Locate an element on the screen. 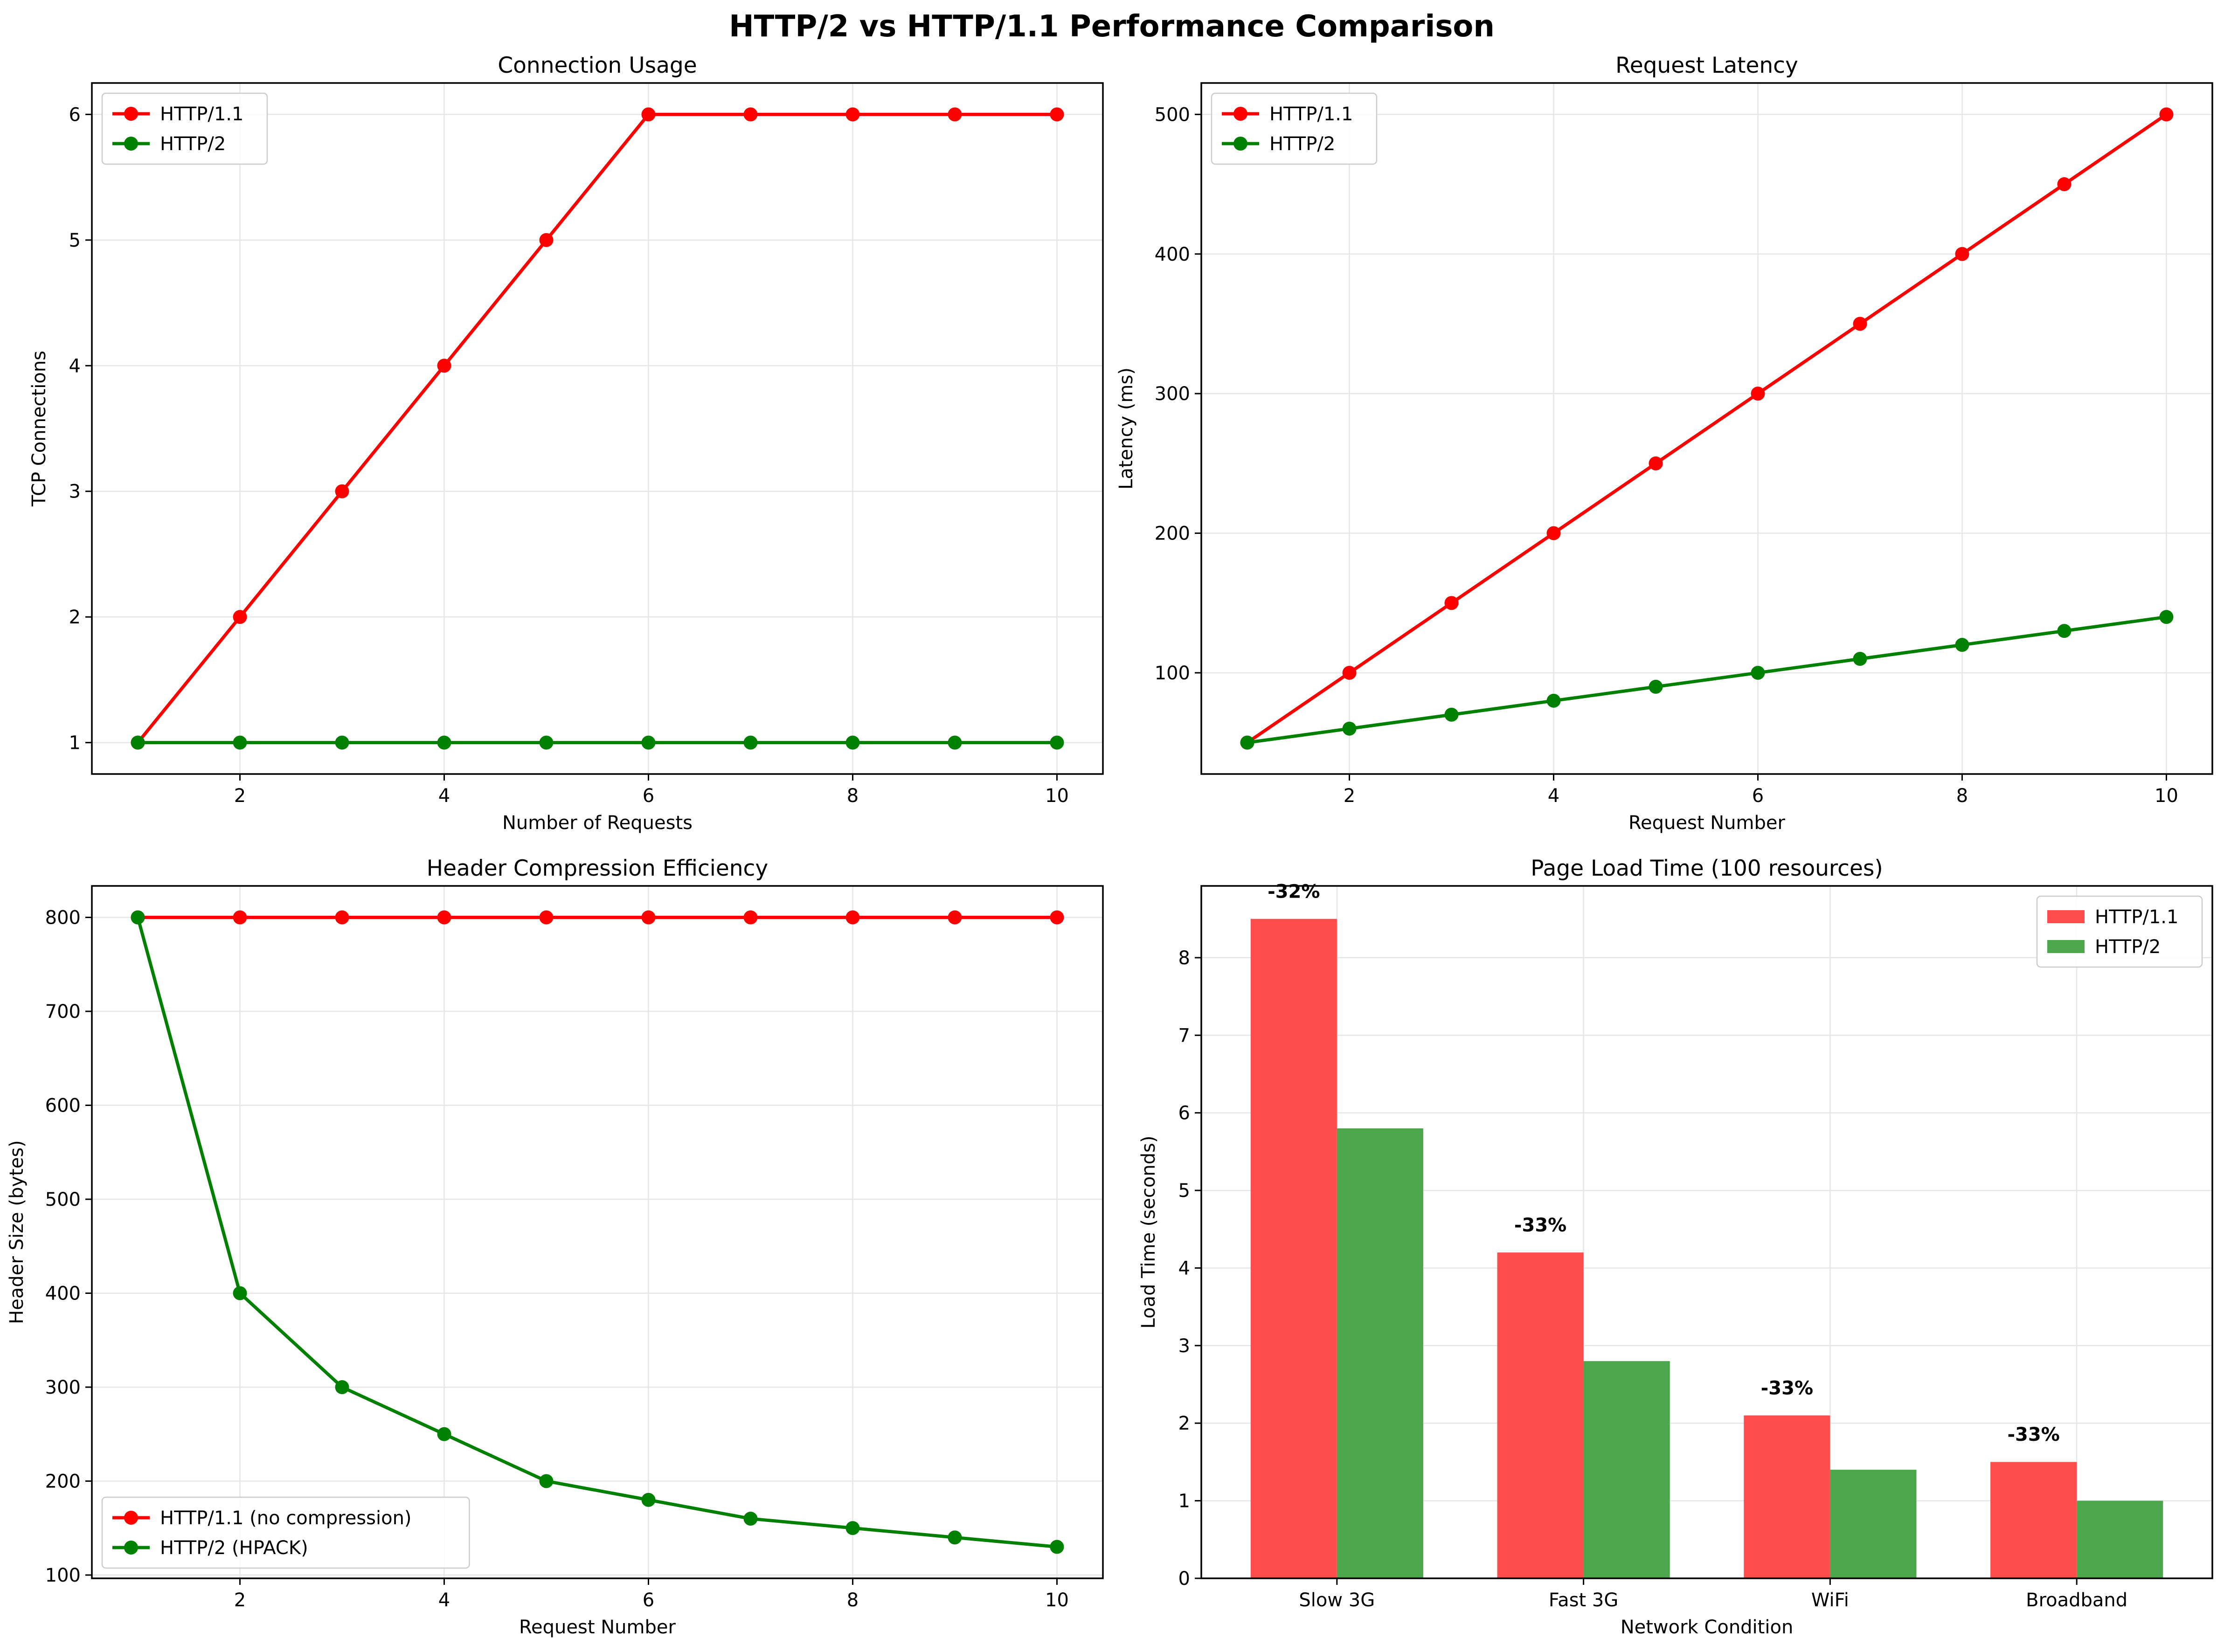 The image size is (2224, 1652). series-line-http2 is located at coordinates (1707, 680).